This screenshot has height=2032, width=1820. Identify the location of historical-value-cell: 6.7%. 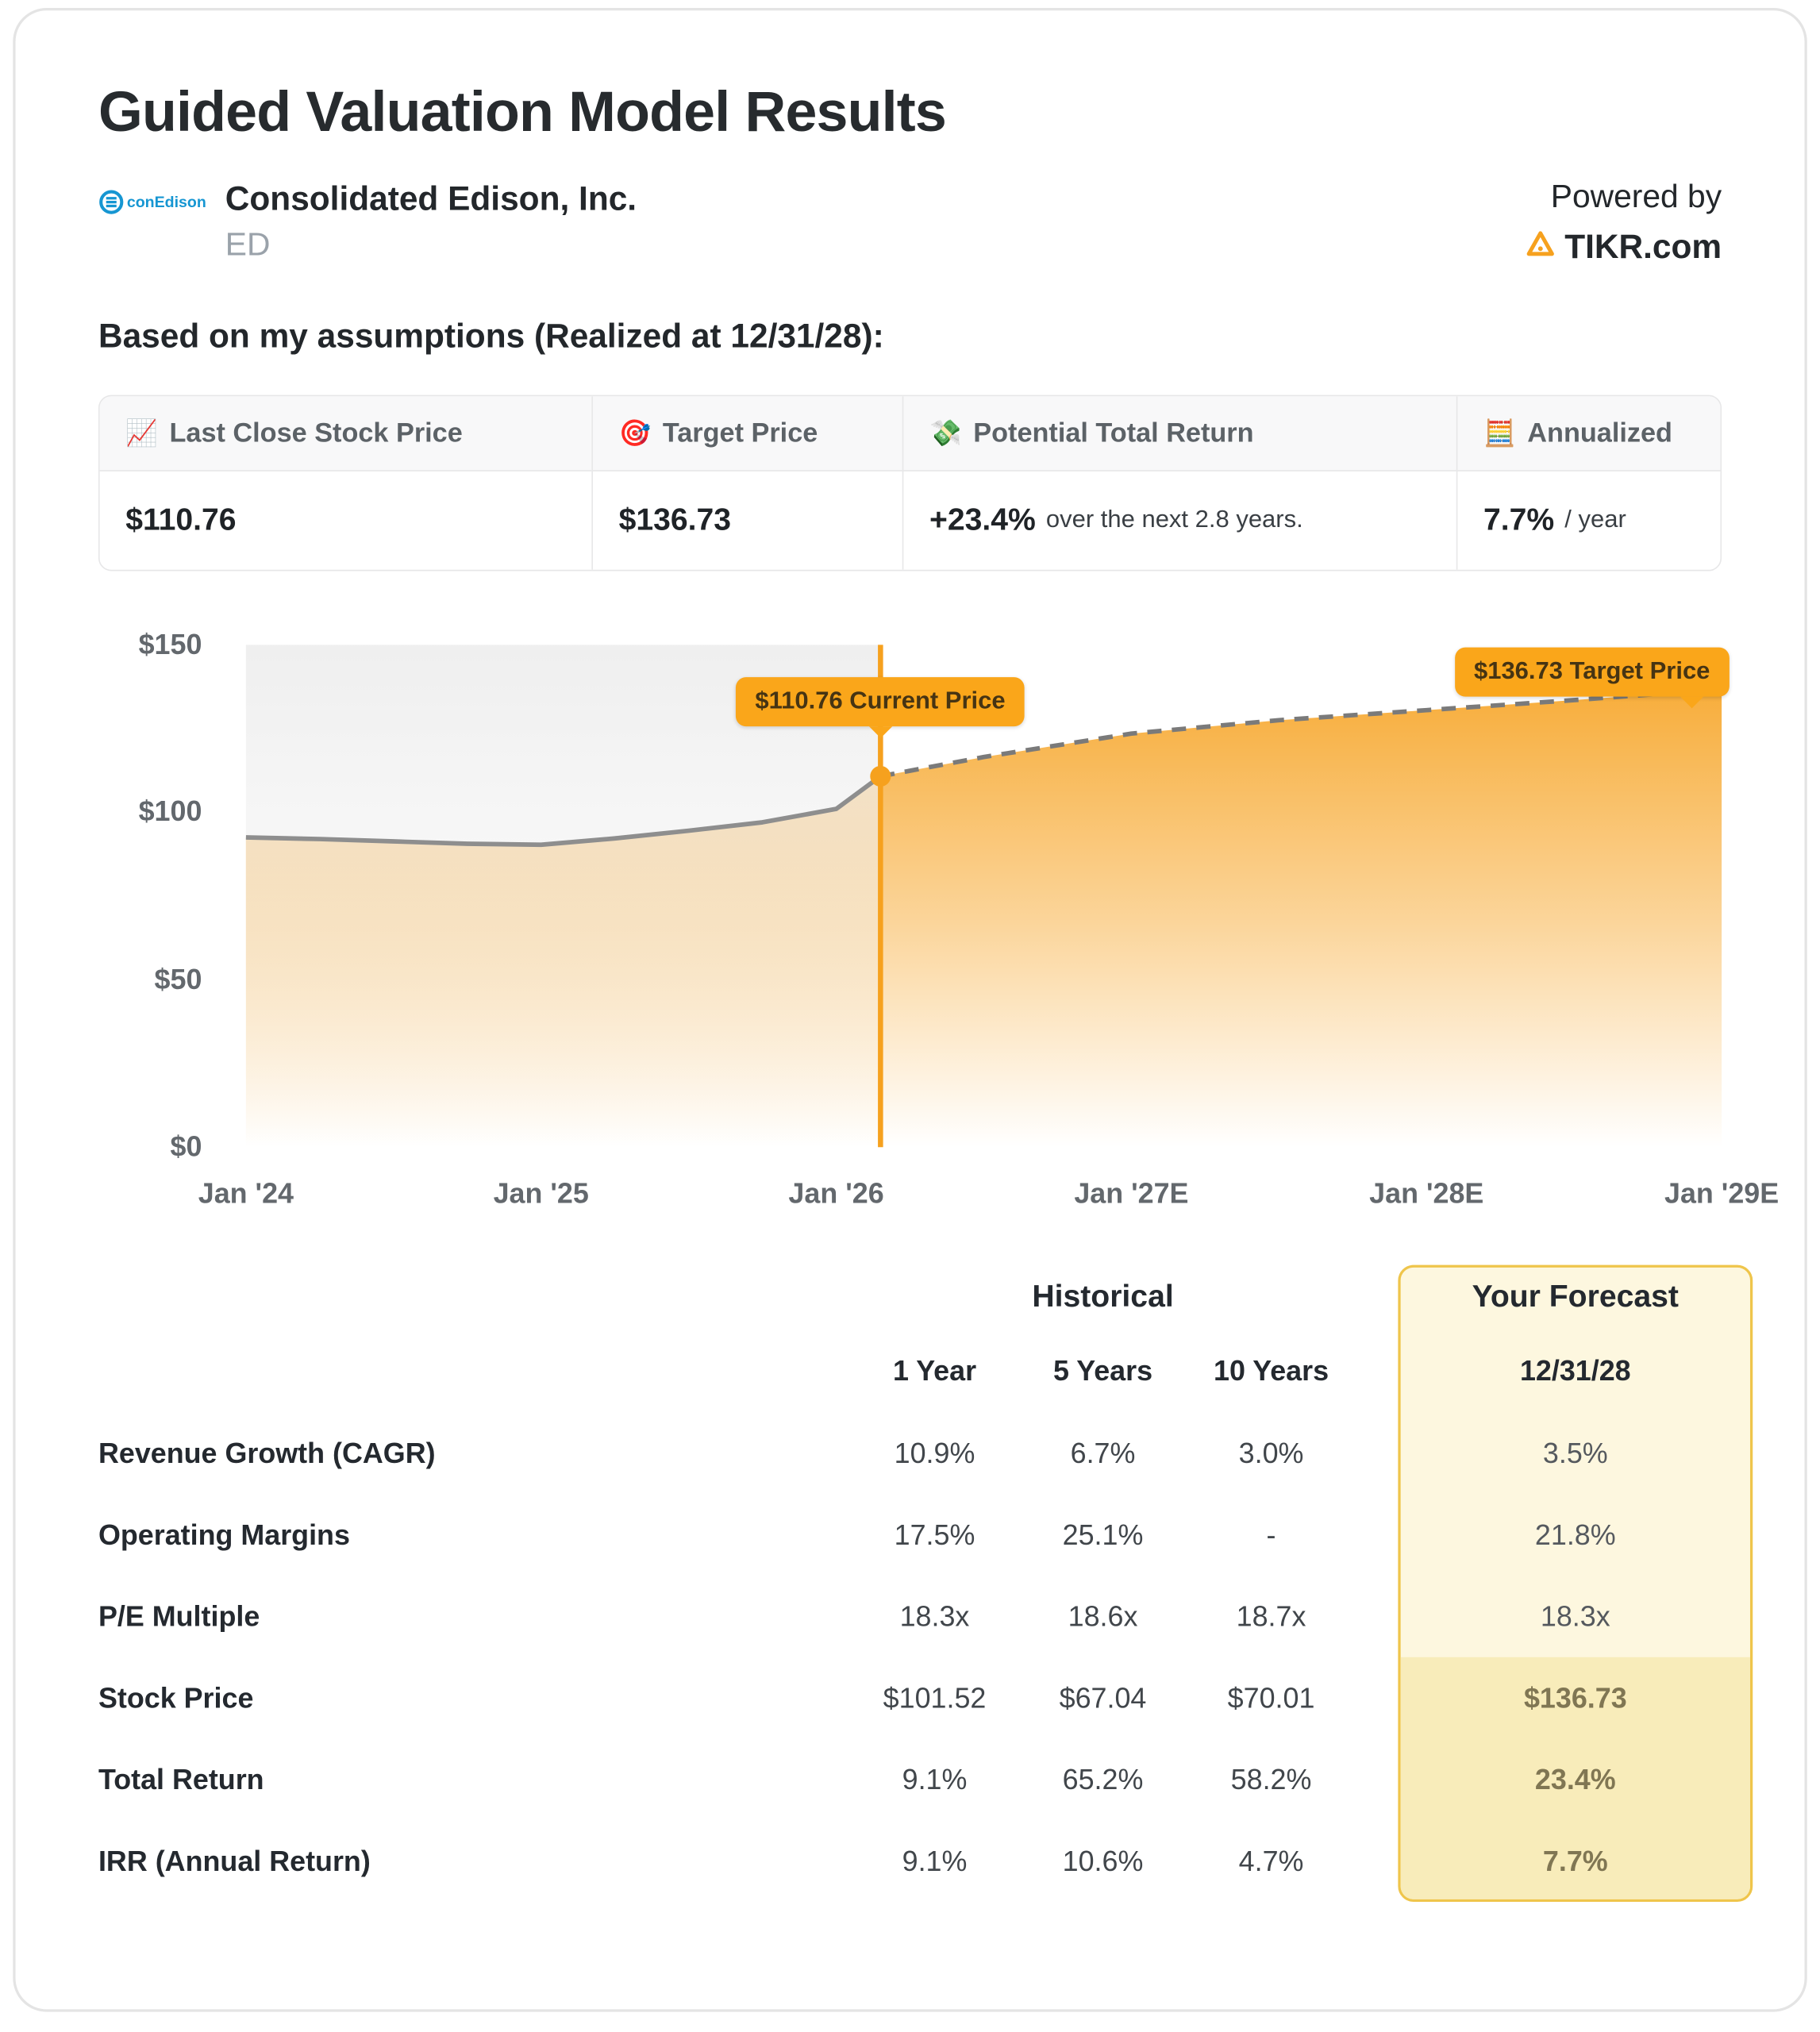
(1103, 1452).